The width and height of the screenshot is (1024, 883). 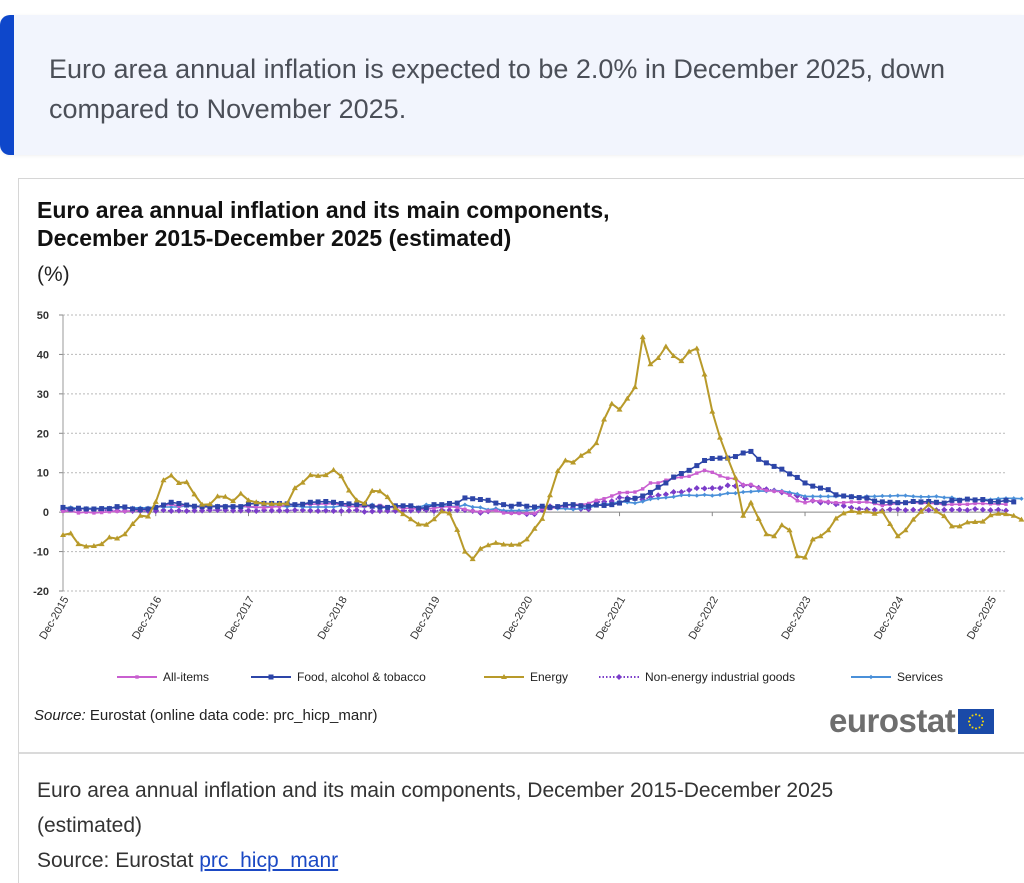 I want to click on callout-accent-bar, so click(x=7, y=85).